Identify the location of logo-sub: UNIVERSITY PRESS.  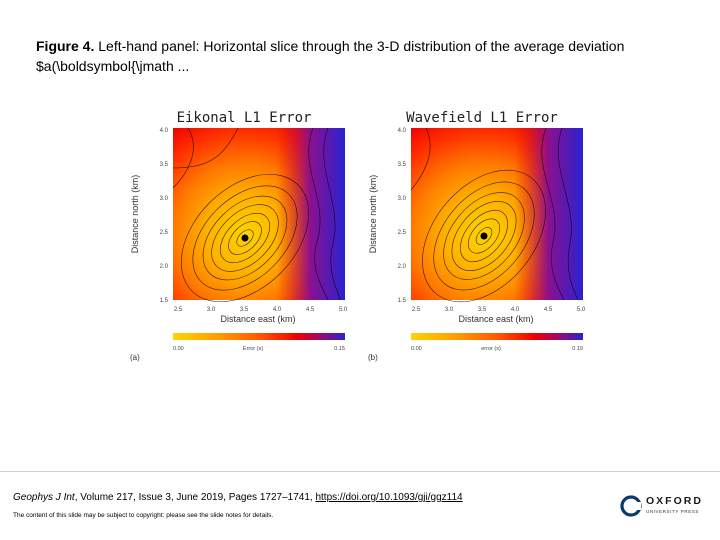
(673, 511).